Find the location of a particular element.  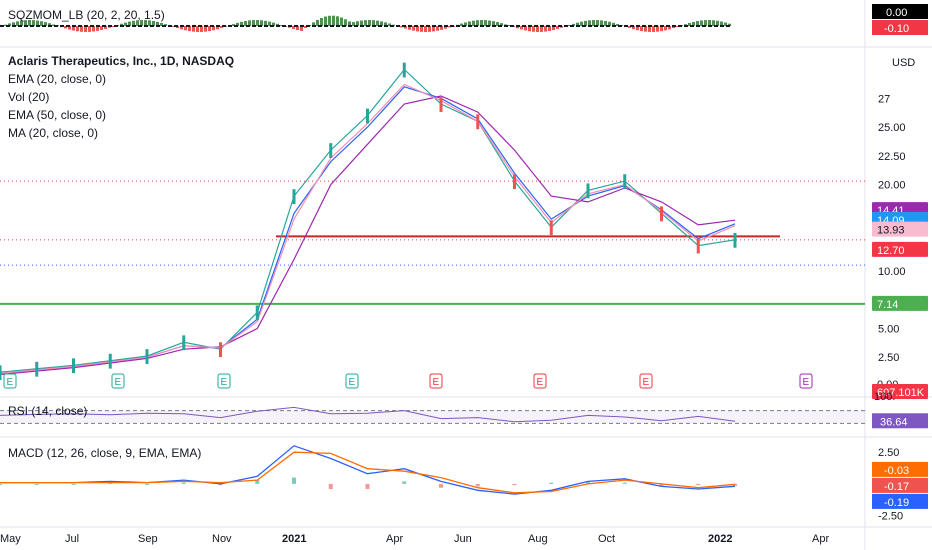

earnings-marker-3: E is located at coordinates (352, 381).